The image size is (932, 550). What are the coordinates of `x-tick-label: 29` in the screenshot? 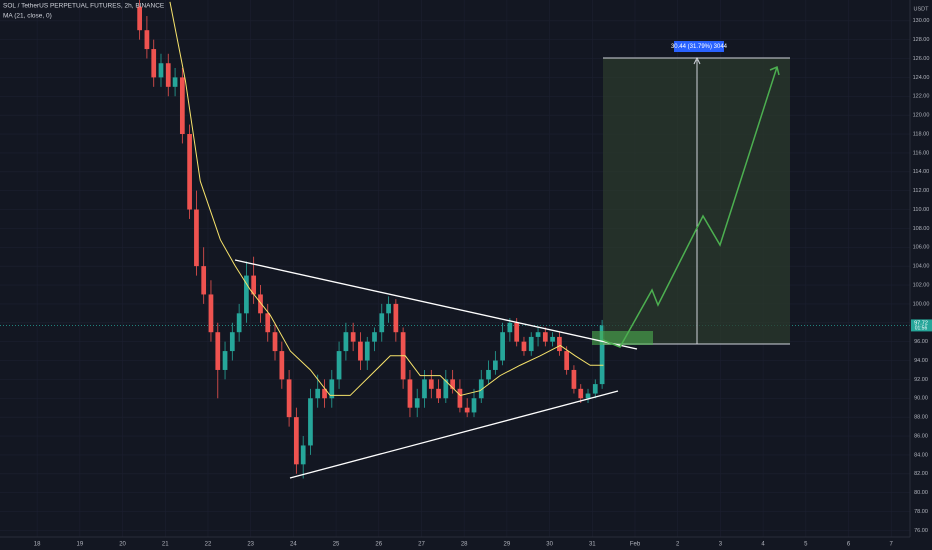 It's located at (507, 545).